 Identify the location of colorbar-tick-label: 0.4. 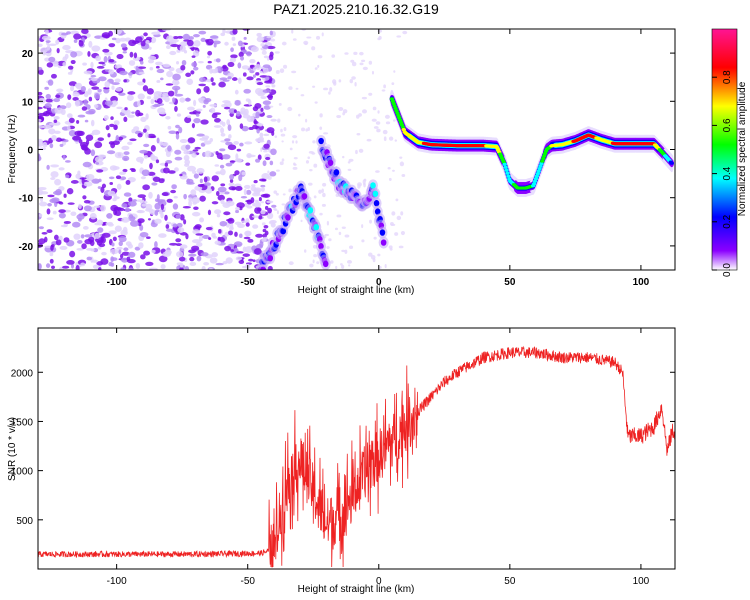
(727, 173).